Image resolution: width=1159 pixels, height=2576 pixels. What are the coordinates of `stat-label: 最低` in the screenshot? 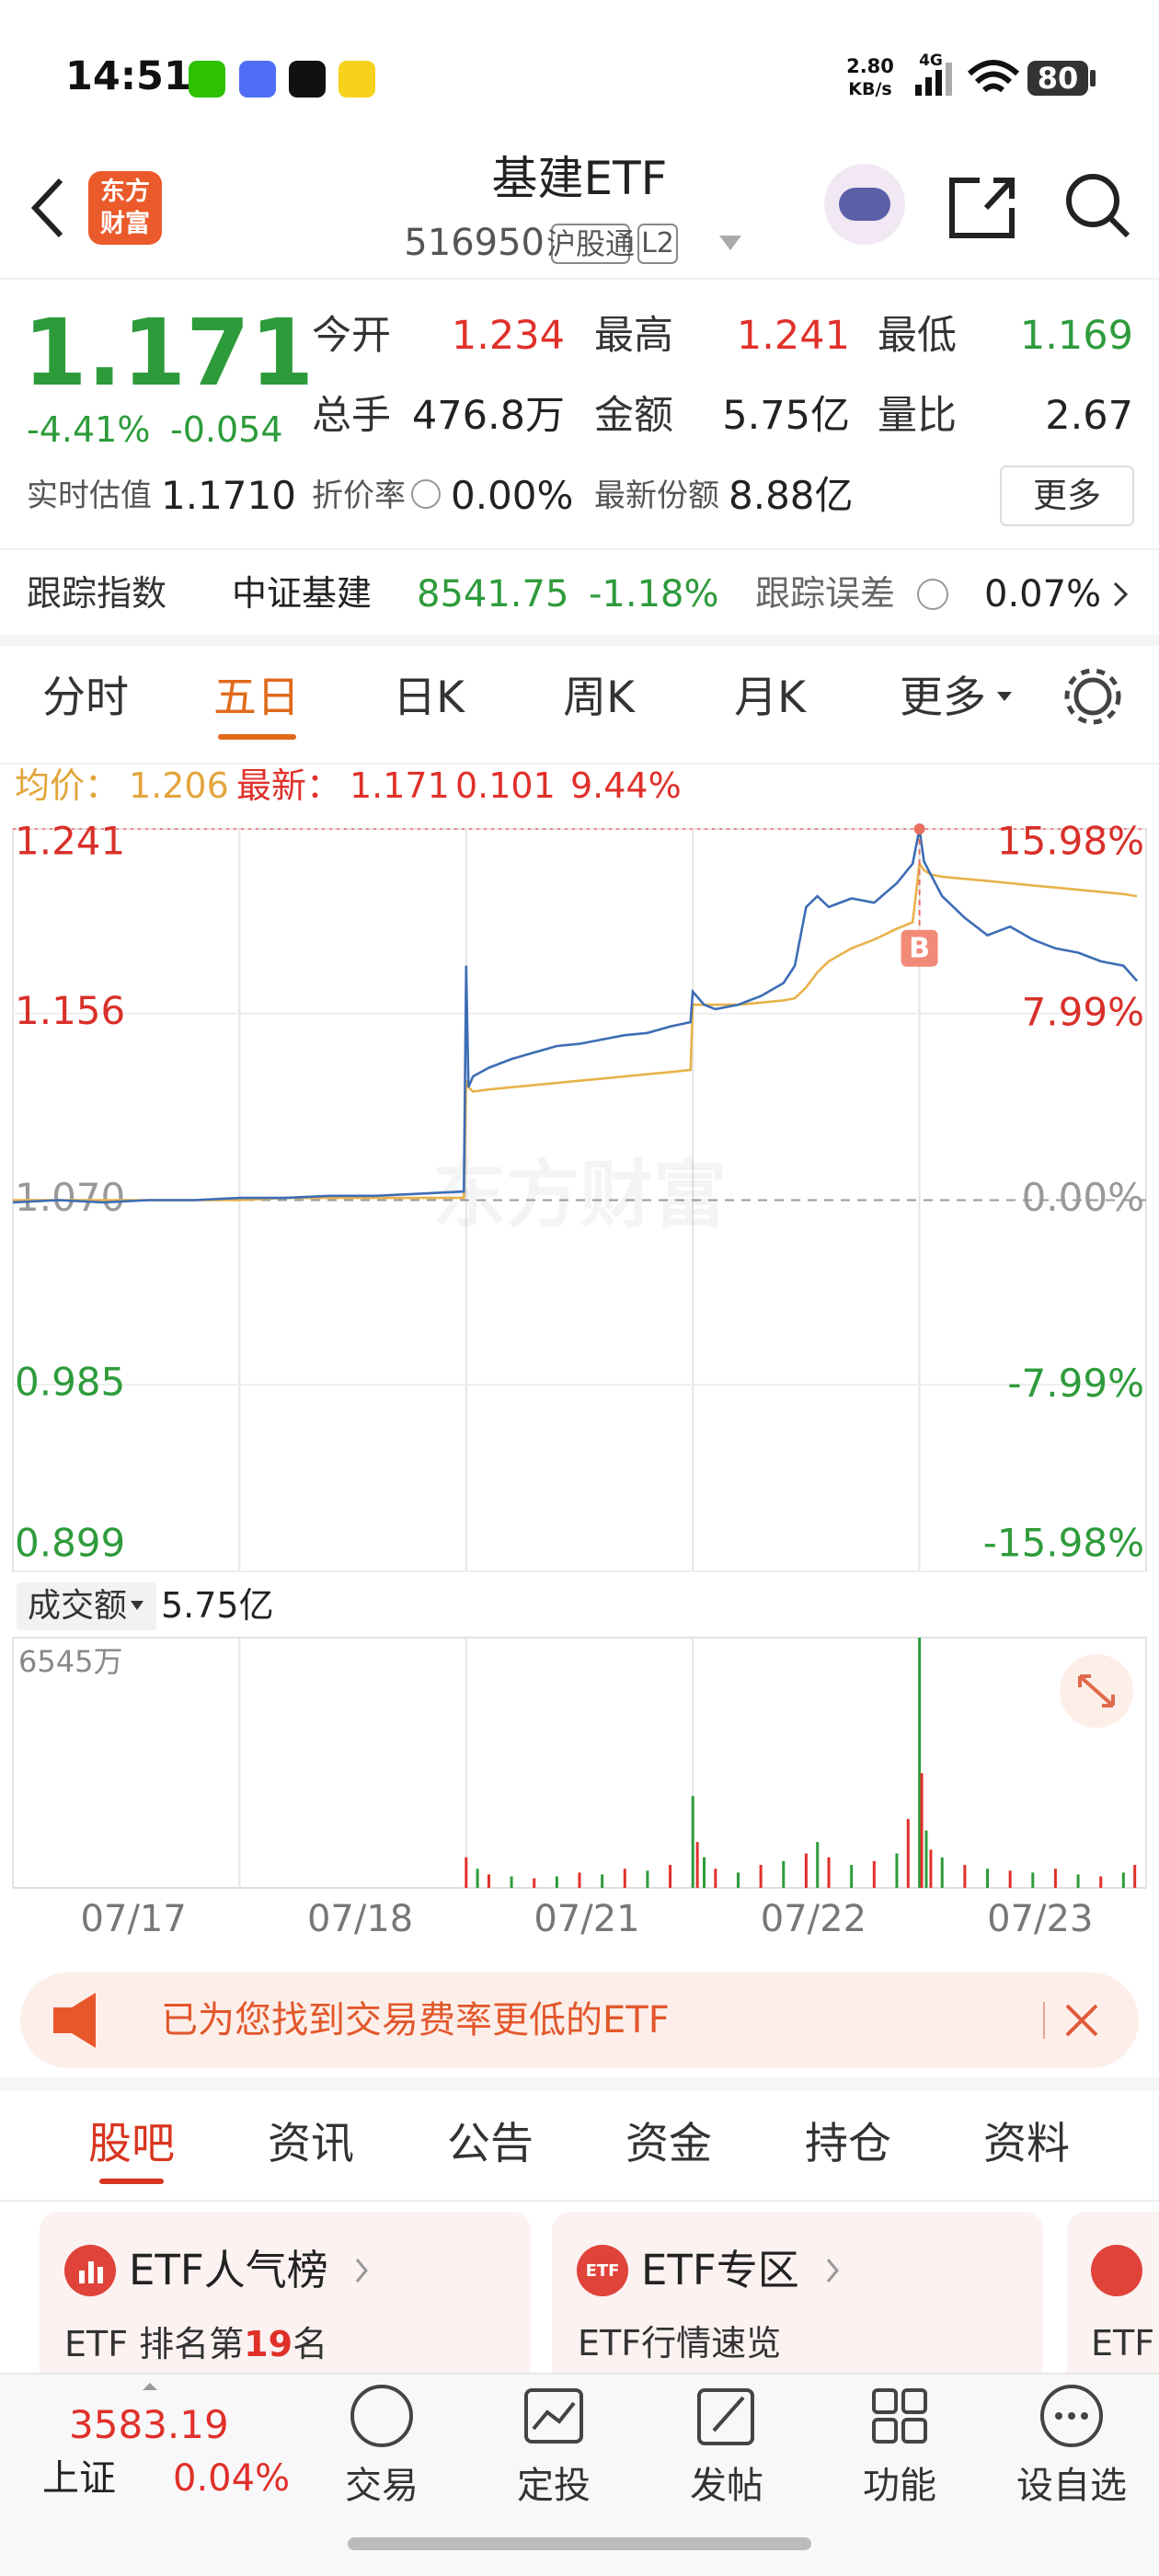 It's located at (917, 336).